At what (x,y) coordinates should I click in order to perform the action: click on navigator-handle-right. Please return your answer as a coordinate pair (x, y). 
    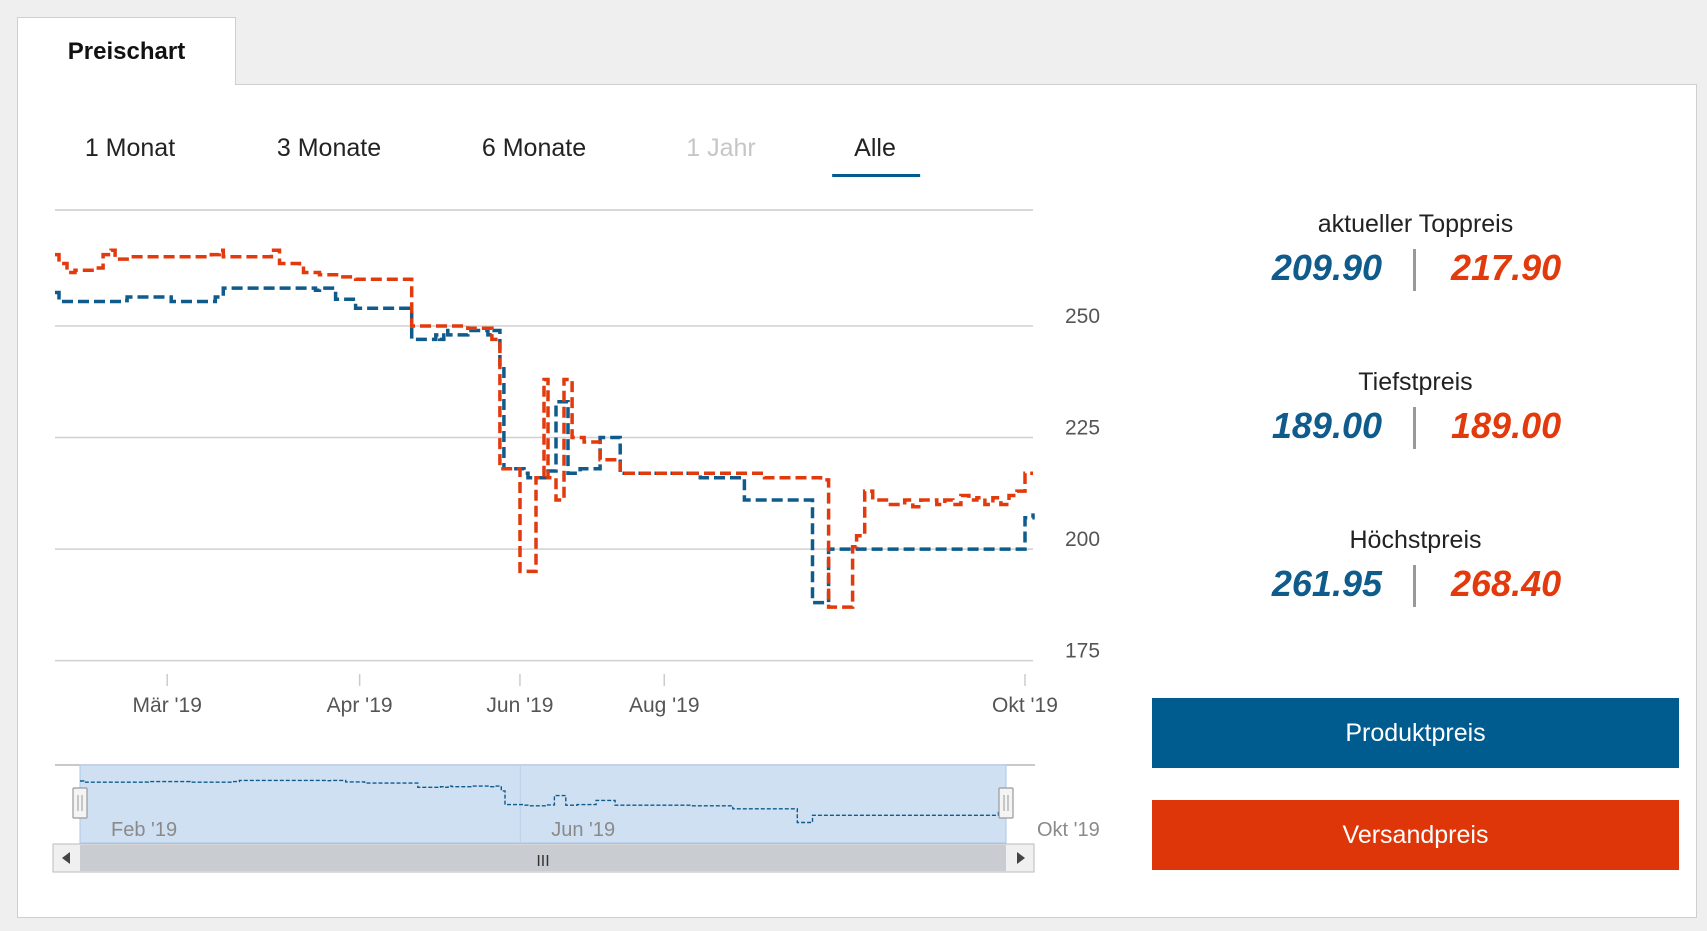
    Looking at the image, I should click on (1006, 803).